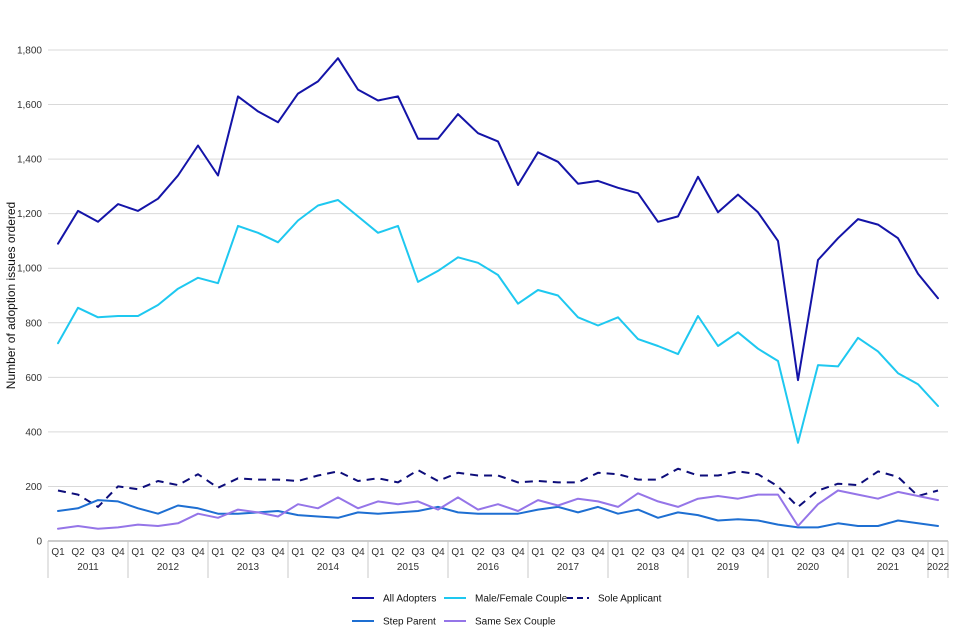 The height and width of the screenshot is (640, 960). What do you see at coordinates (568, 567) in the screenshot?
I see `year-label: 2017` at bounding box center [568, 567].